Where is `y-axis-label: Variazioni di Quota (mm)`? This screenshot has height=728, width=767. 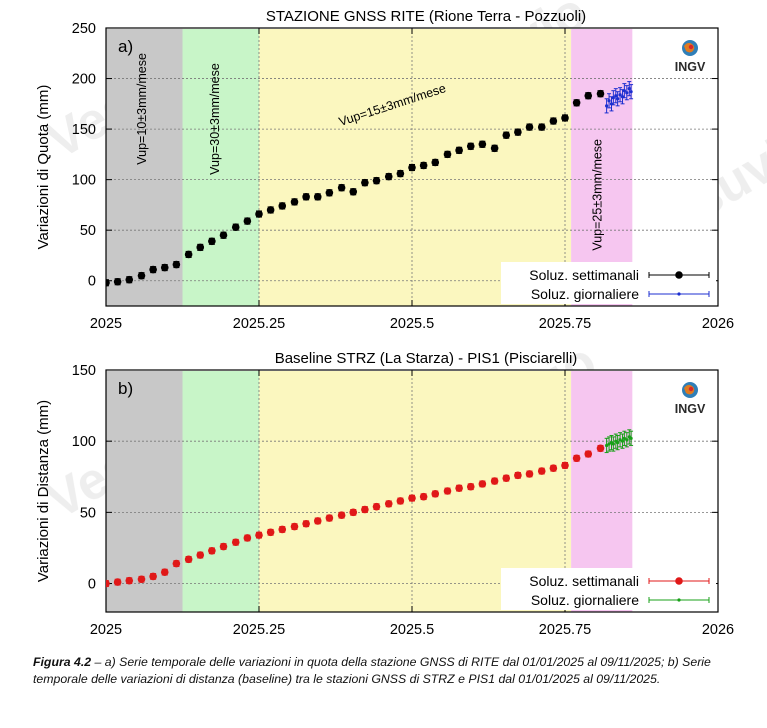 y-axis-label: Variazioni di Quota (mm) is located at coordinates (43, 167).